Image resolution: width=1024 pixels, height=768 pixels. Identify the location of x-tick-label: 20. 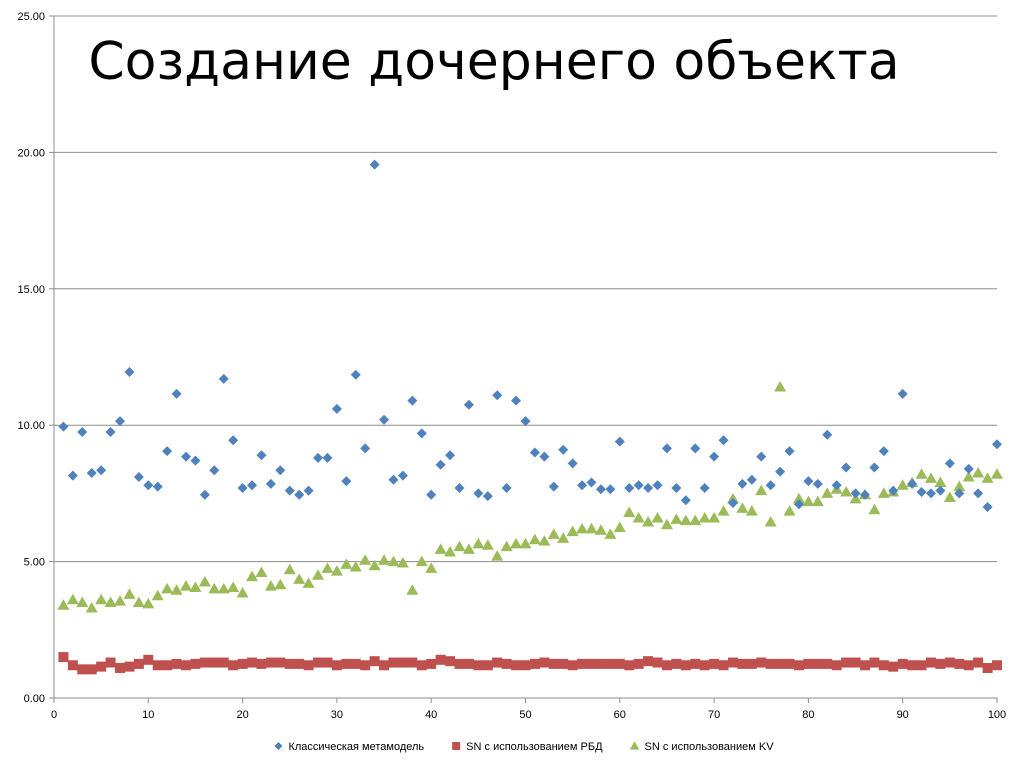
(242, 715).